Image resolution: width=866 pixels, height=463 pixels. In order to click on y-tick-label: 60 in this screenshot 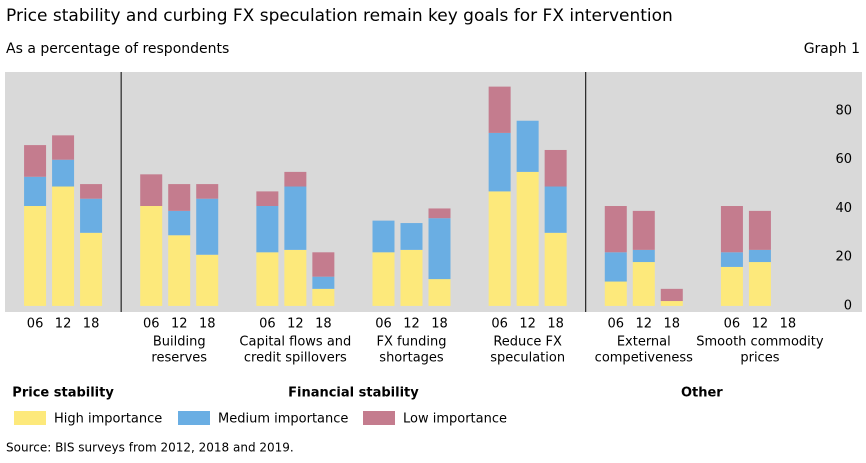, I will do `click(843, 159)`.